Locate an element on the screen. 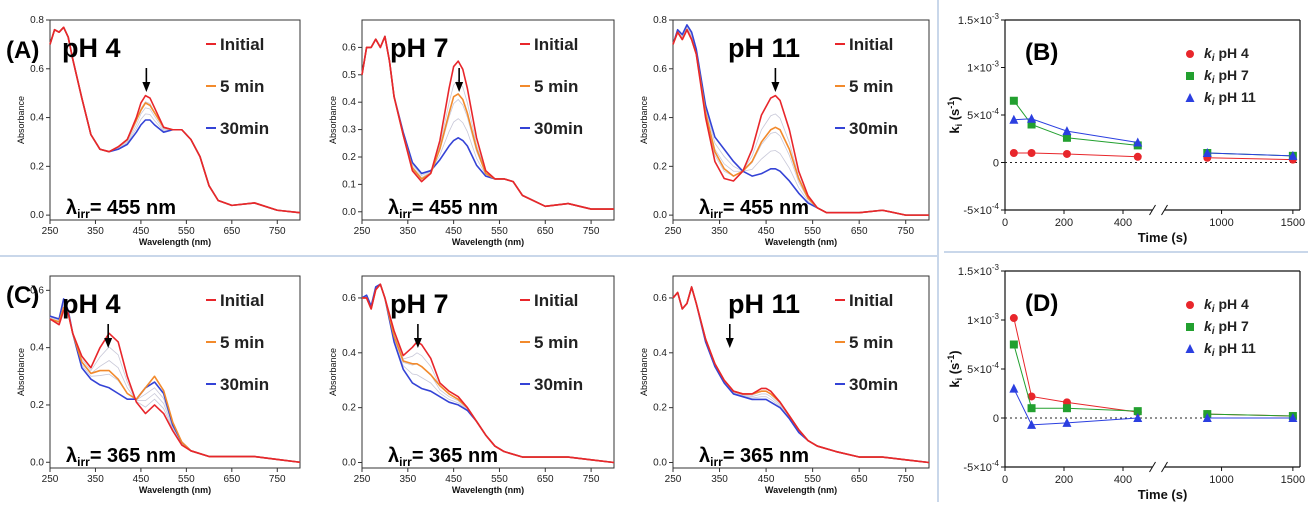 The height and width of the screenshot is (507, 1308). x-tick-label: 550 is located at coordinates (186, 479).